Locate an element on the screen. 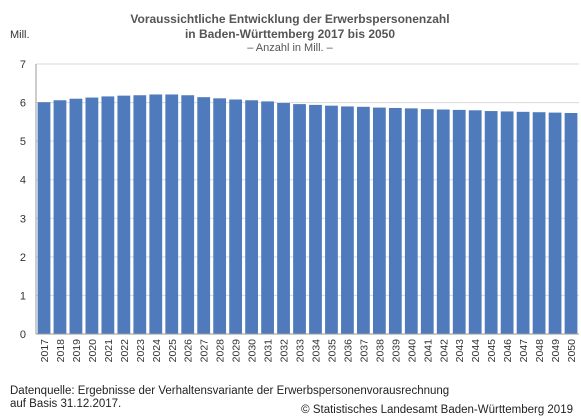  bar-2020 is located at coordinates (92, 215).